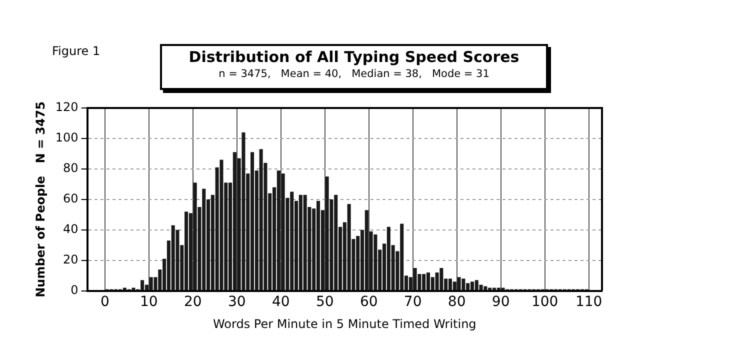 The height and width of the screenshot is (346, 742). What do you see at coordinates (76, 51) in the screenshot?
I see `caption: Figure 1` at bounding box center [76, 51].